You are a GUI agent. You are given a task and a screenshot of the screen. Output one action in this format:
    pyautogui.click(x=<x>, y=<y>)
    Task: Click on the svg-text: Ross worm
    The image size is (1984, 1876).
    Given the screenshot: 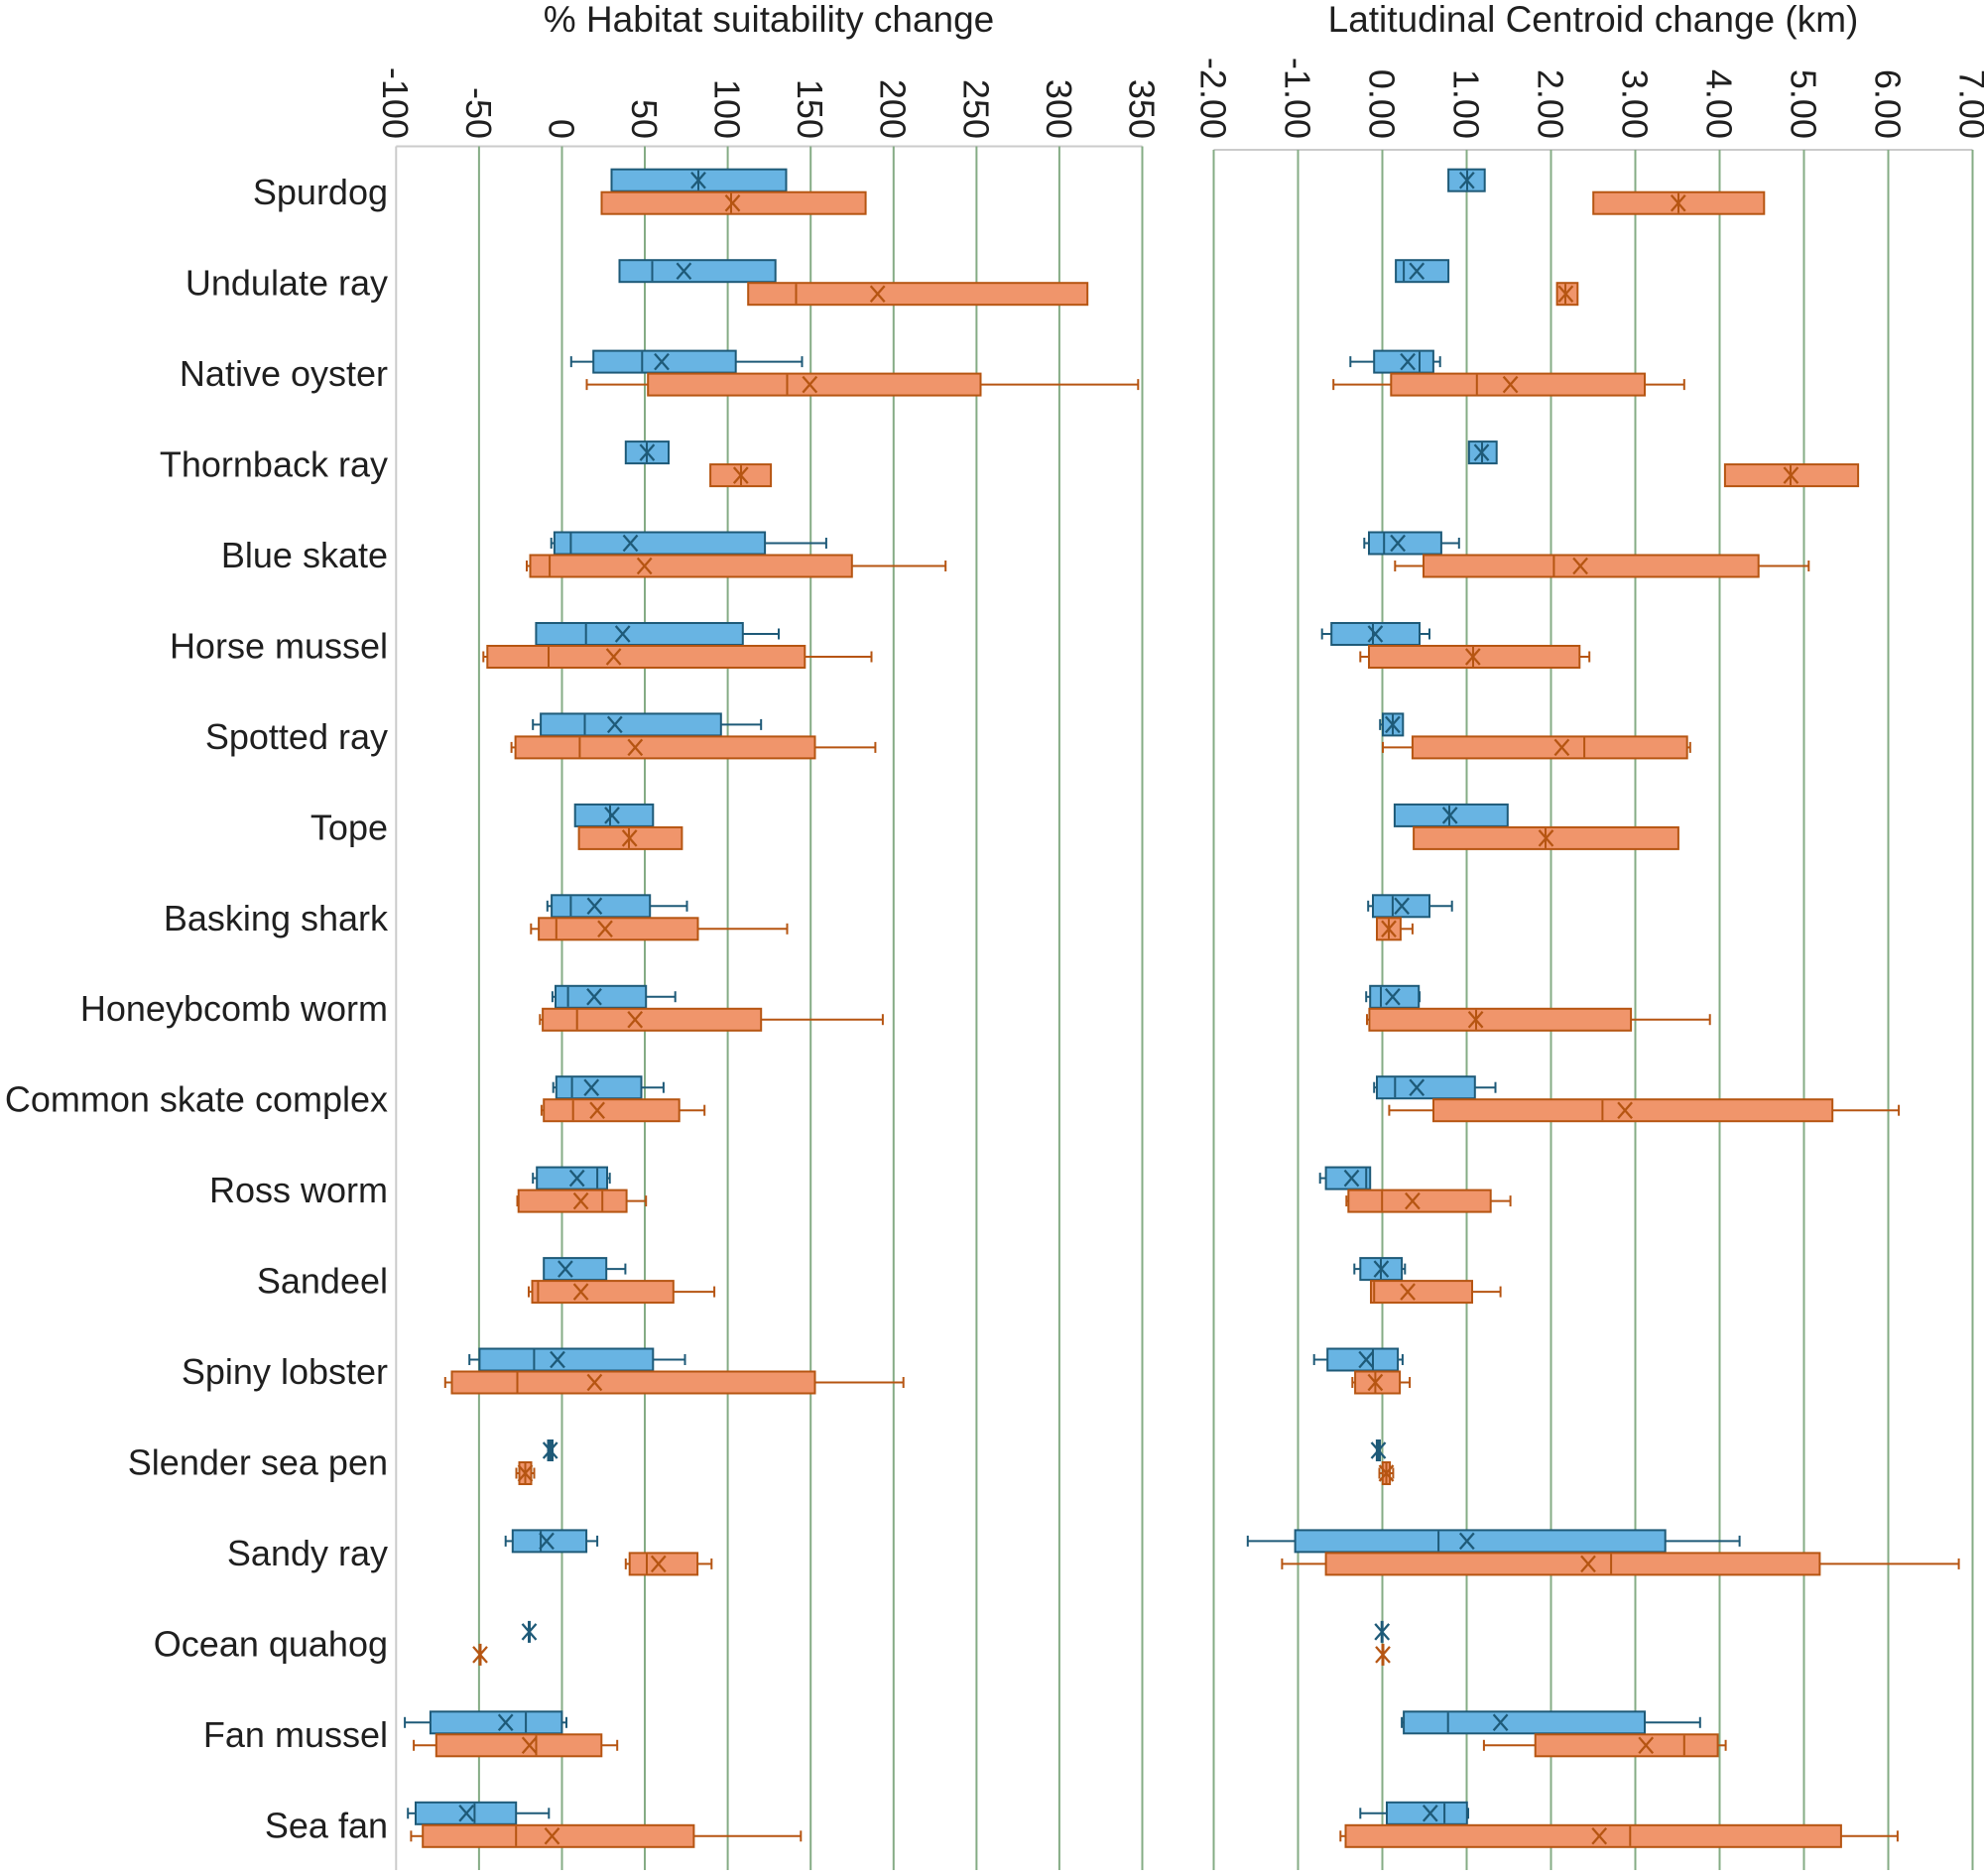 What is the action you would take?
    pyautogui.click(x=298, y=1190)
    